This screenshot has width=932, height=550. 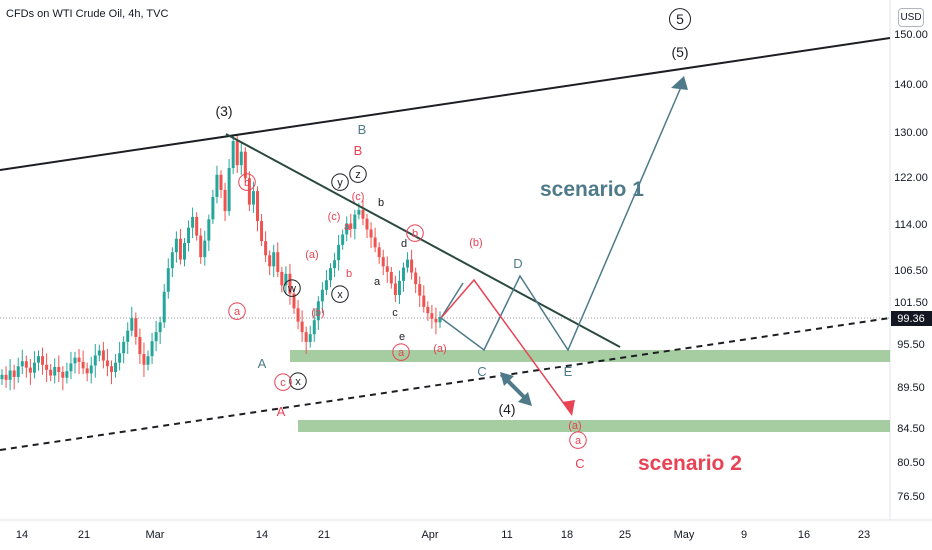 What do you see at coordinates (481, 371) in the screenshot?
I see `wave-label: C` at bounding box center [481, 371].